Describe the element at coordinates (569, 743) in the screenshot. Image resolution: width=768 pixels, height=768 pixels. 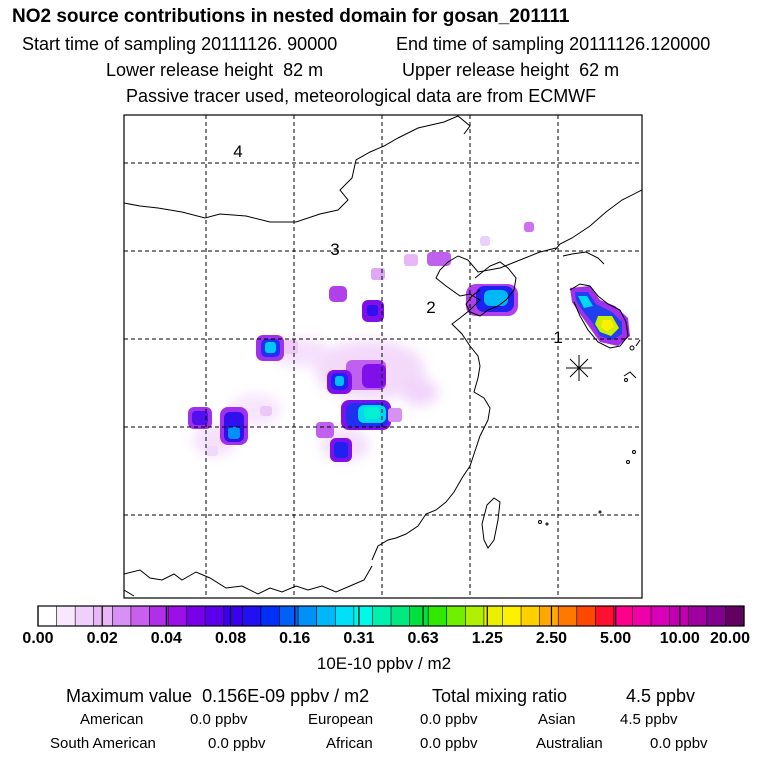
I see `australian-label: Australian` at that location.